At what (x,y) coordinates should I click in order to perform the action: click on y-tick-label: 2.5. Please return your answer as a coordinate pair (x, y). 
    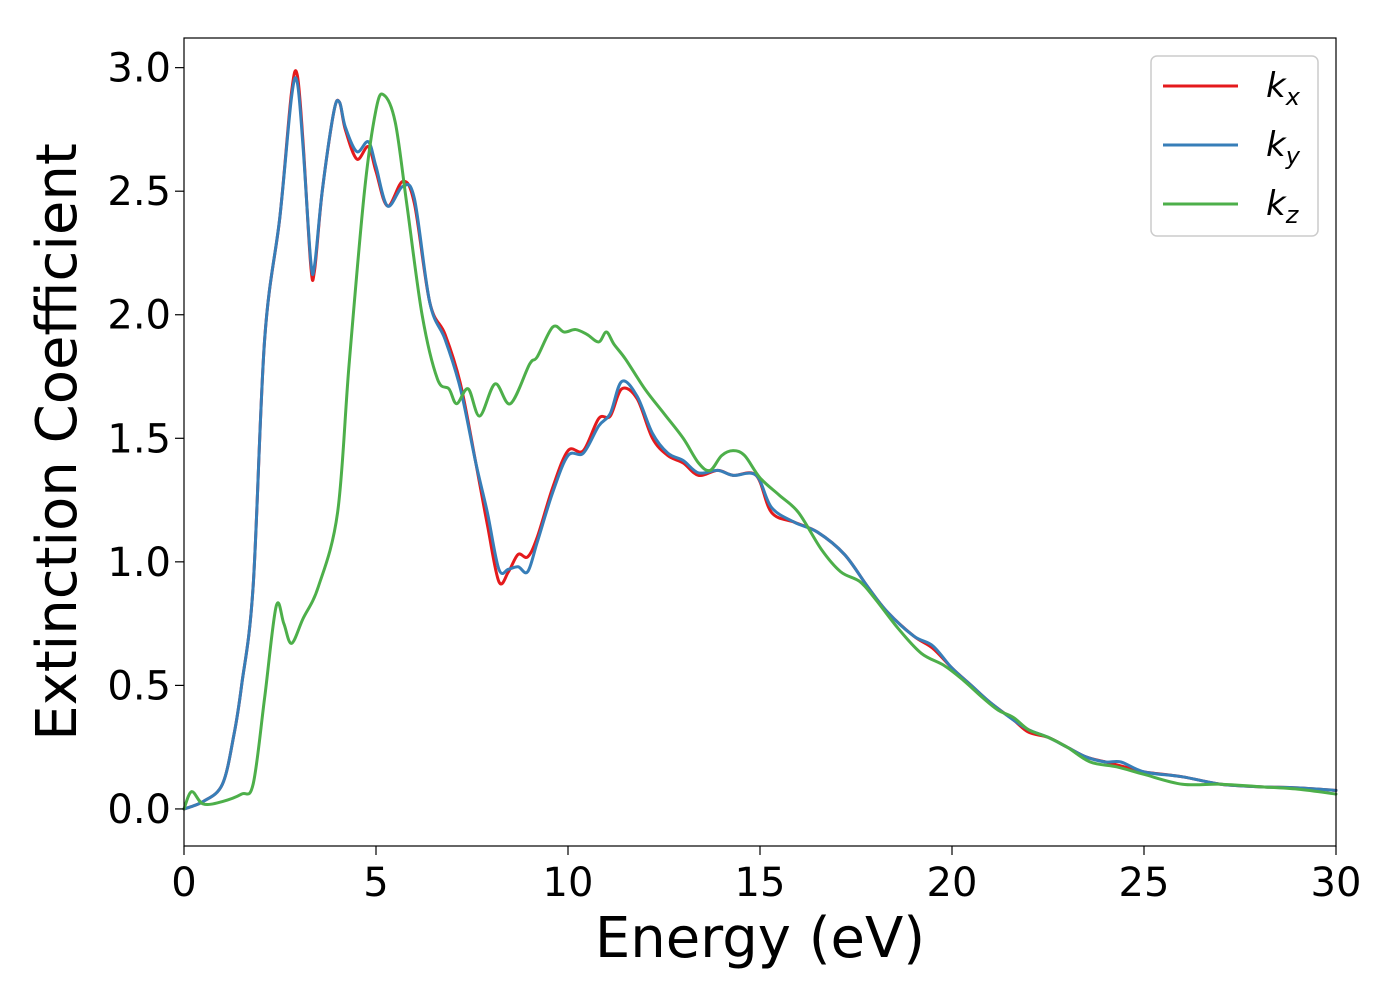
    Looking at the image, I should click on (139, 192).